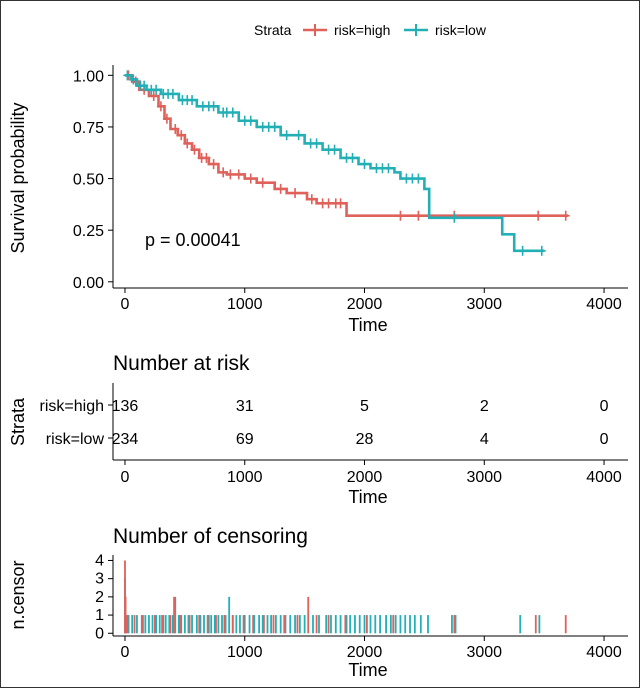 The width and height of the screenshot is (640, 688). I want to click on risk-cell-risk-low: 0, so click(604, 439).